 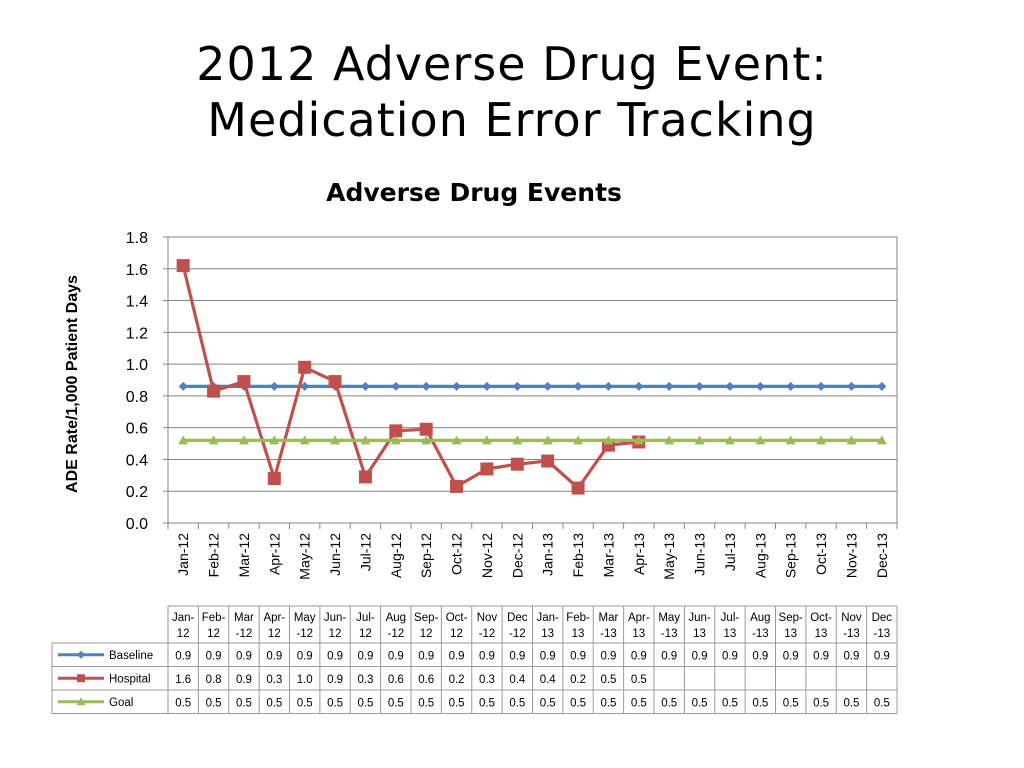 What do you see at coordinates (791, 555) in the screenshot?
I see `x-tick-label: Sep-13` at bounding box center [791, 555].